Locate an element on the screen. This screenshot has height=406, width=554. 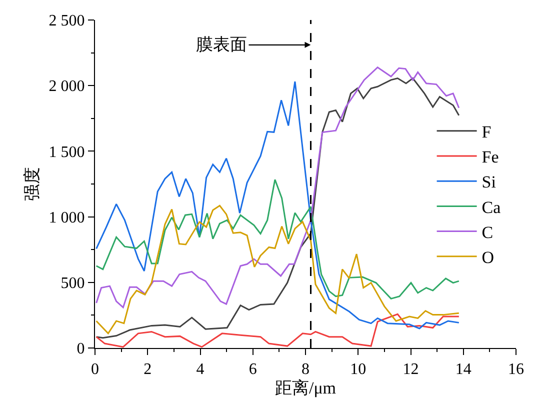
x-tick-label: 6 is located at coordinates (252, 369).